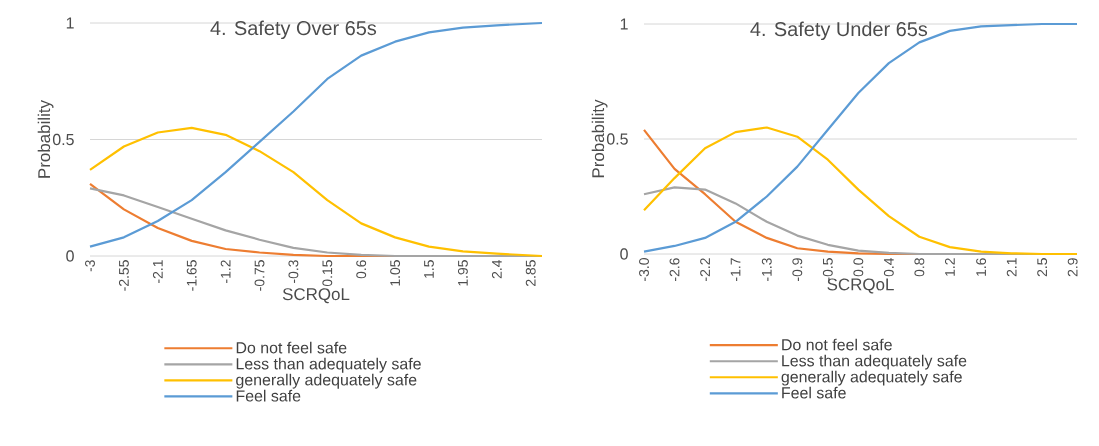 The image size is (1099, 446). Describe the element at coordinates (316, 296) in the screenshot. I see `x-axis-title: SCRQoL` at that location.